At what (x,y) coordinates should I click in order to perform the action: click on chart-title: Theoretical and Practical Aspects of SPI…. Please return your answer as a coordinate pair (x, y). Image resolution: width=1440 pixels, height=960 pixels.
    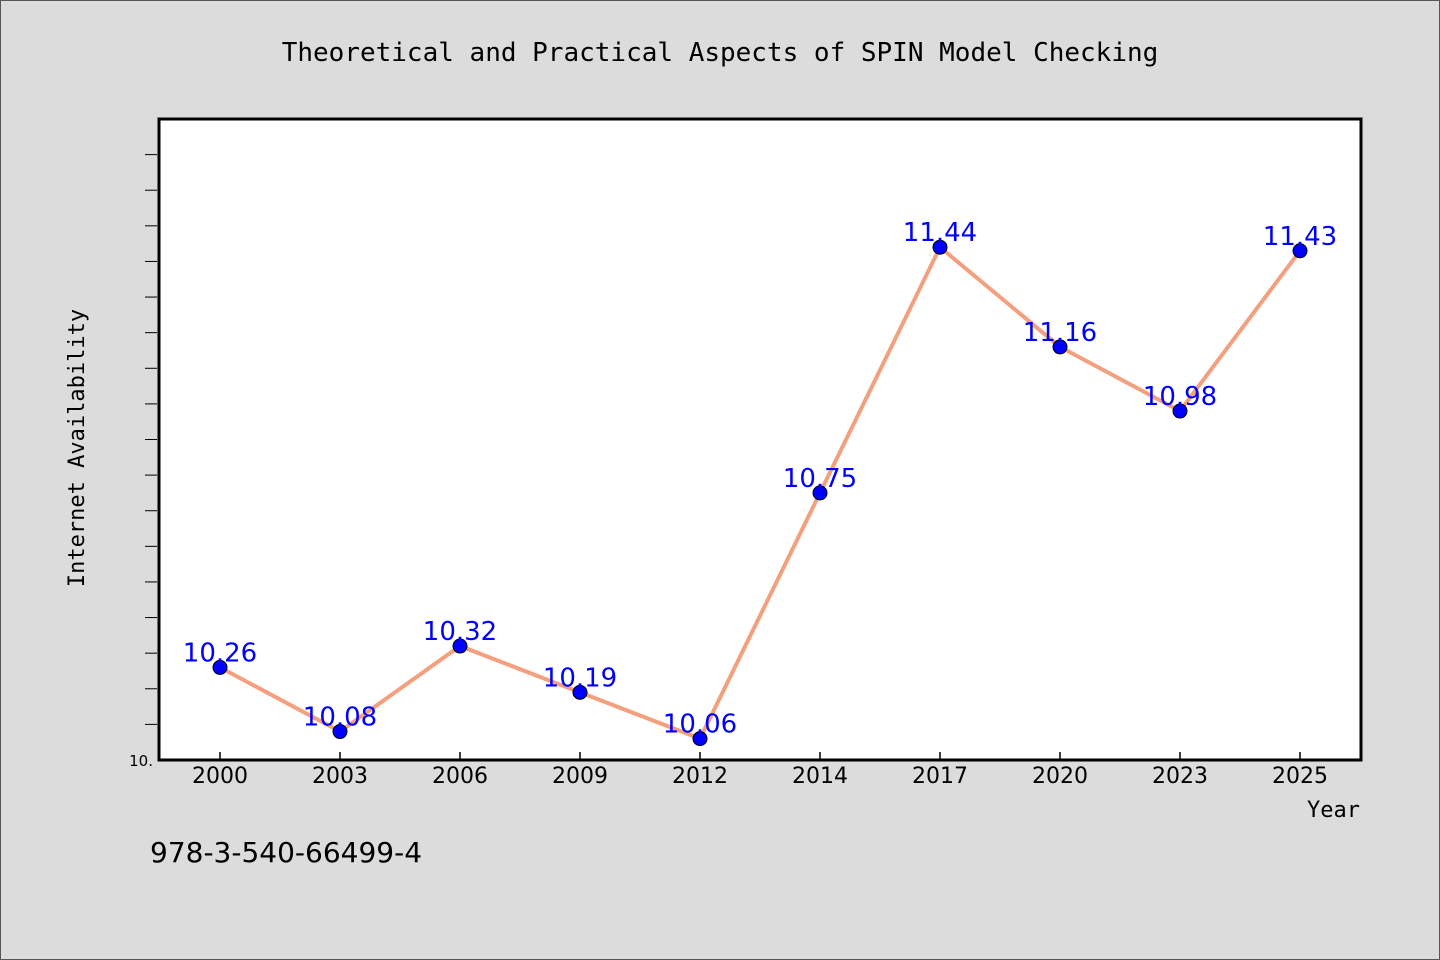
    Looking at the image, I should click on (720, 53).